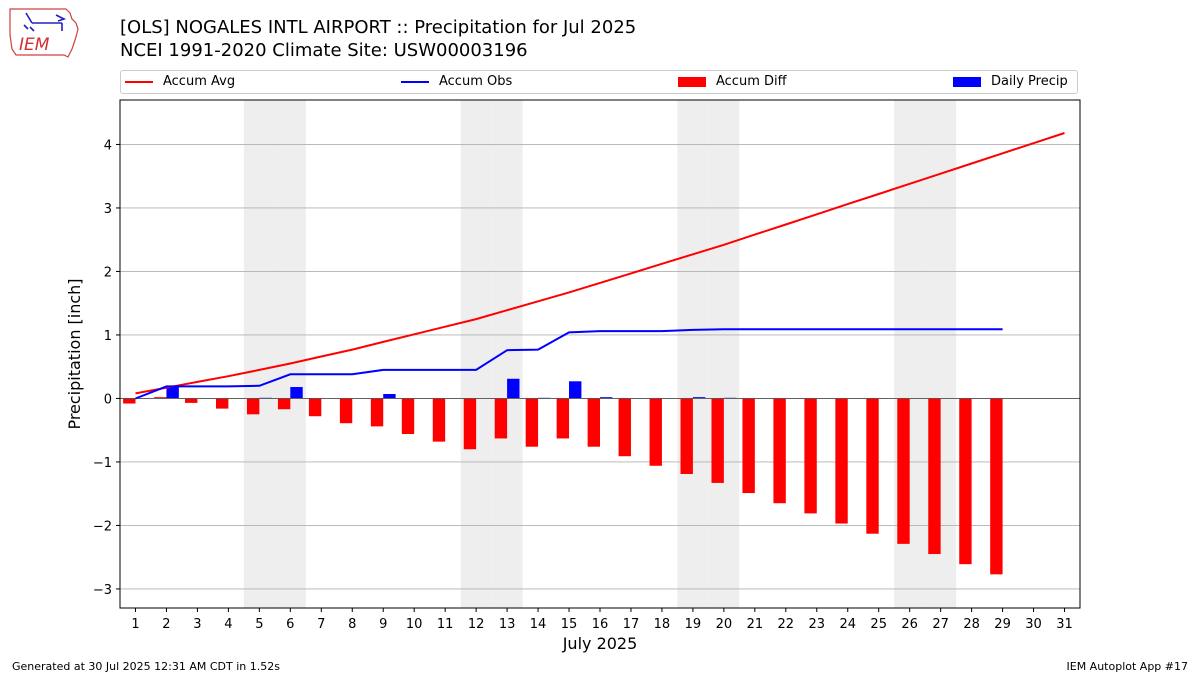 The image size is (1200, 675). Describe the element at coordinates (1033, 624) in the screenshot. I see `x-tick-label: 30` at that location.